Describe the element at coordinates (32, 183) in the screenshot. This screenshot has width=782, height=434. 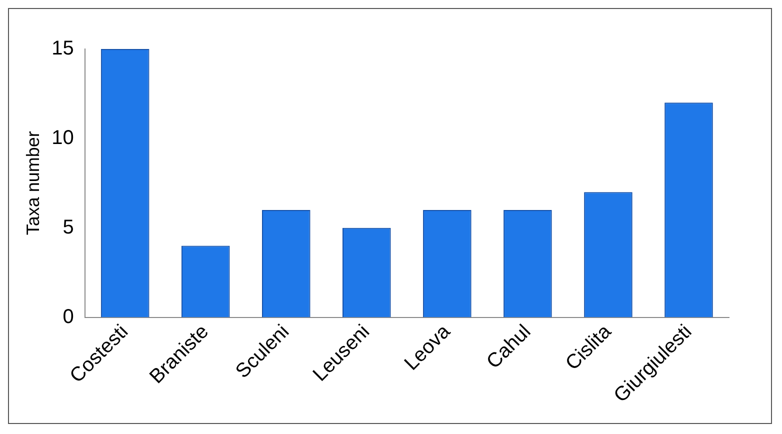
I see `y-axis-title: Taxa number` at that location.